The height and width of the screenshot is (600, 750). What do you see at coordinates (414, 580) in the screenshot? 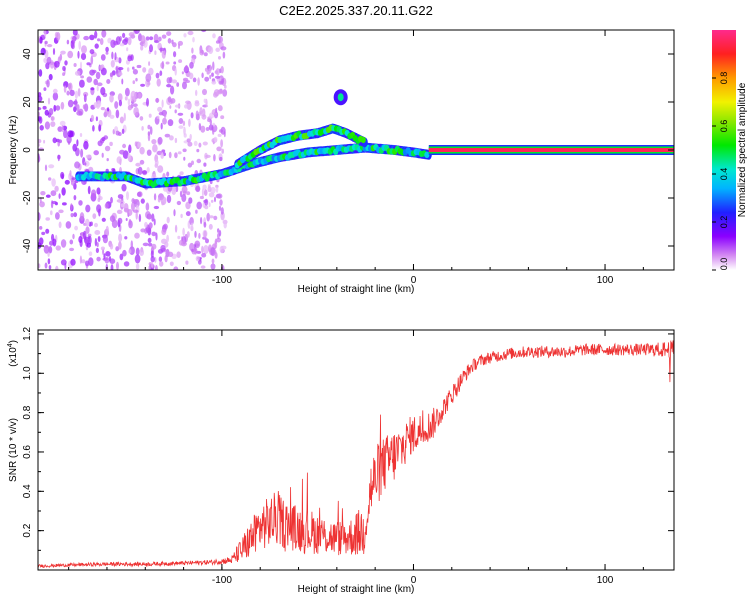
I see `snr-xtick-label: 0` at bounding box center [414, 580].